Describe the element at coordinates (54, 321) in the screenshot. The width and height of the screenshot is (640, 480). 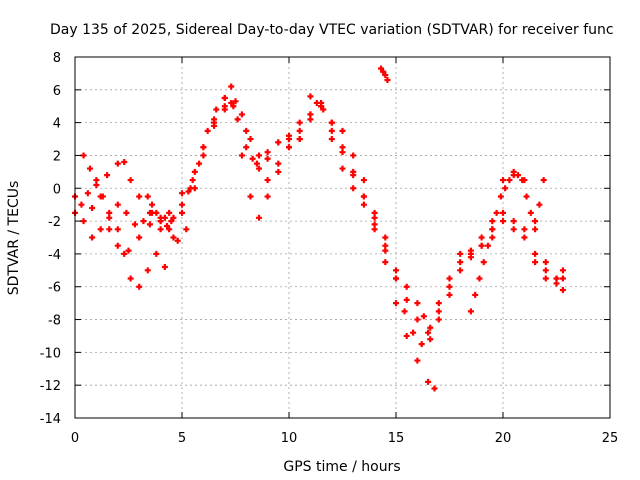
I see `y-tick-label: -8` at that location.